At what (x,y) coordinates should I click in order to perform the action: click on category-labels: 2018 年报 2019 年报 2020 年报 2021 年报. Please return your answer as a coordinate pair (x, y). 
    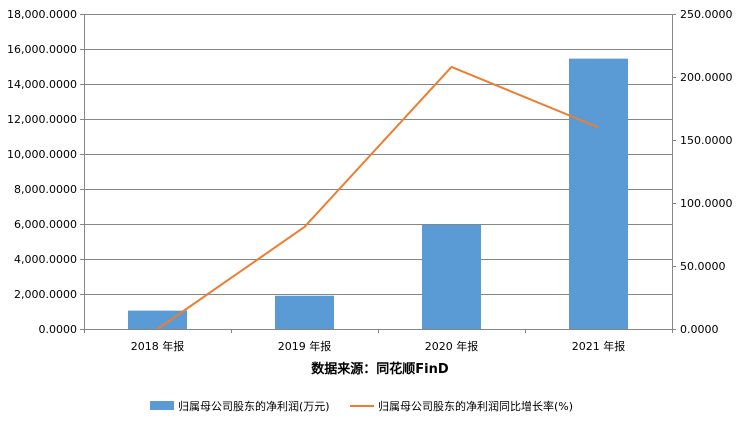
    Looking at the image, I should click on (378, 346).